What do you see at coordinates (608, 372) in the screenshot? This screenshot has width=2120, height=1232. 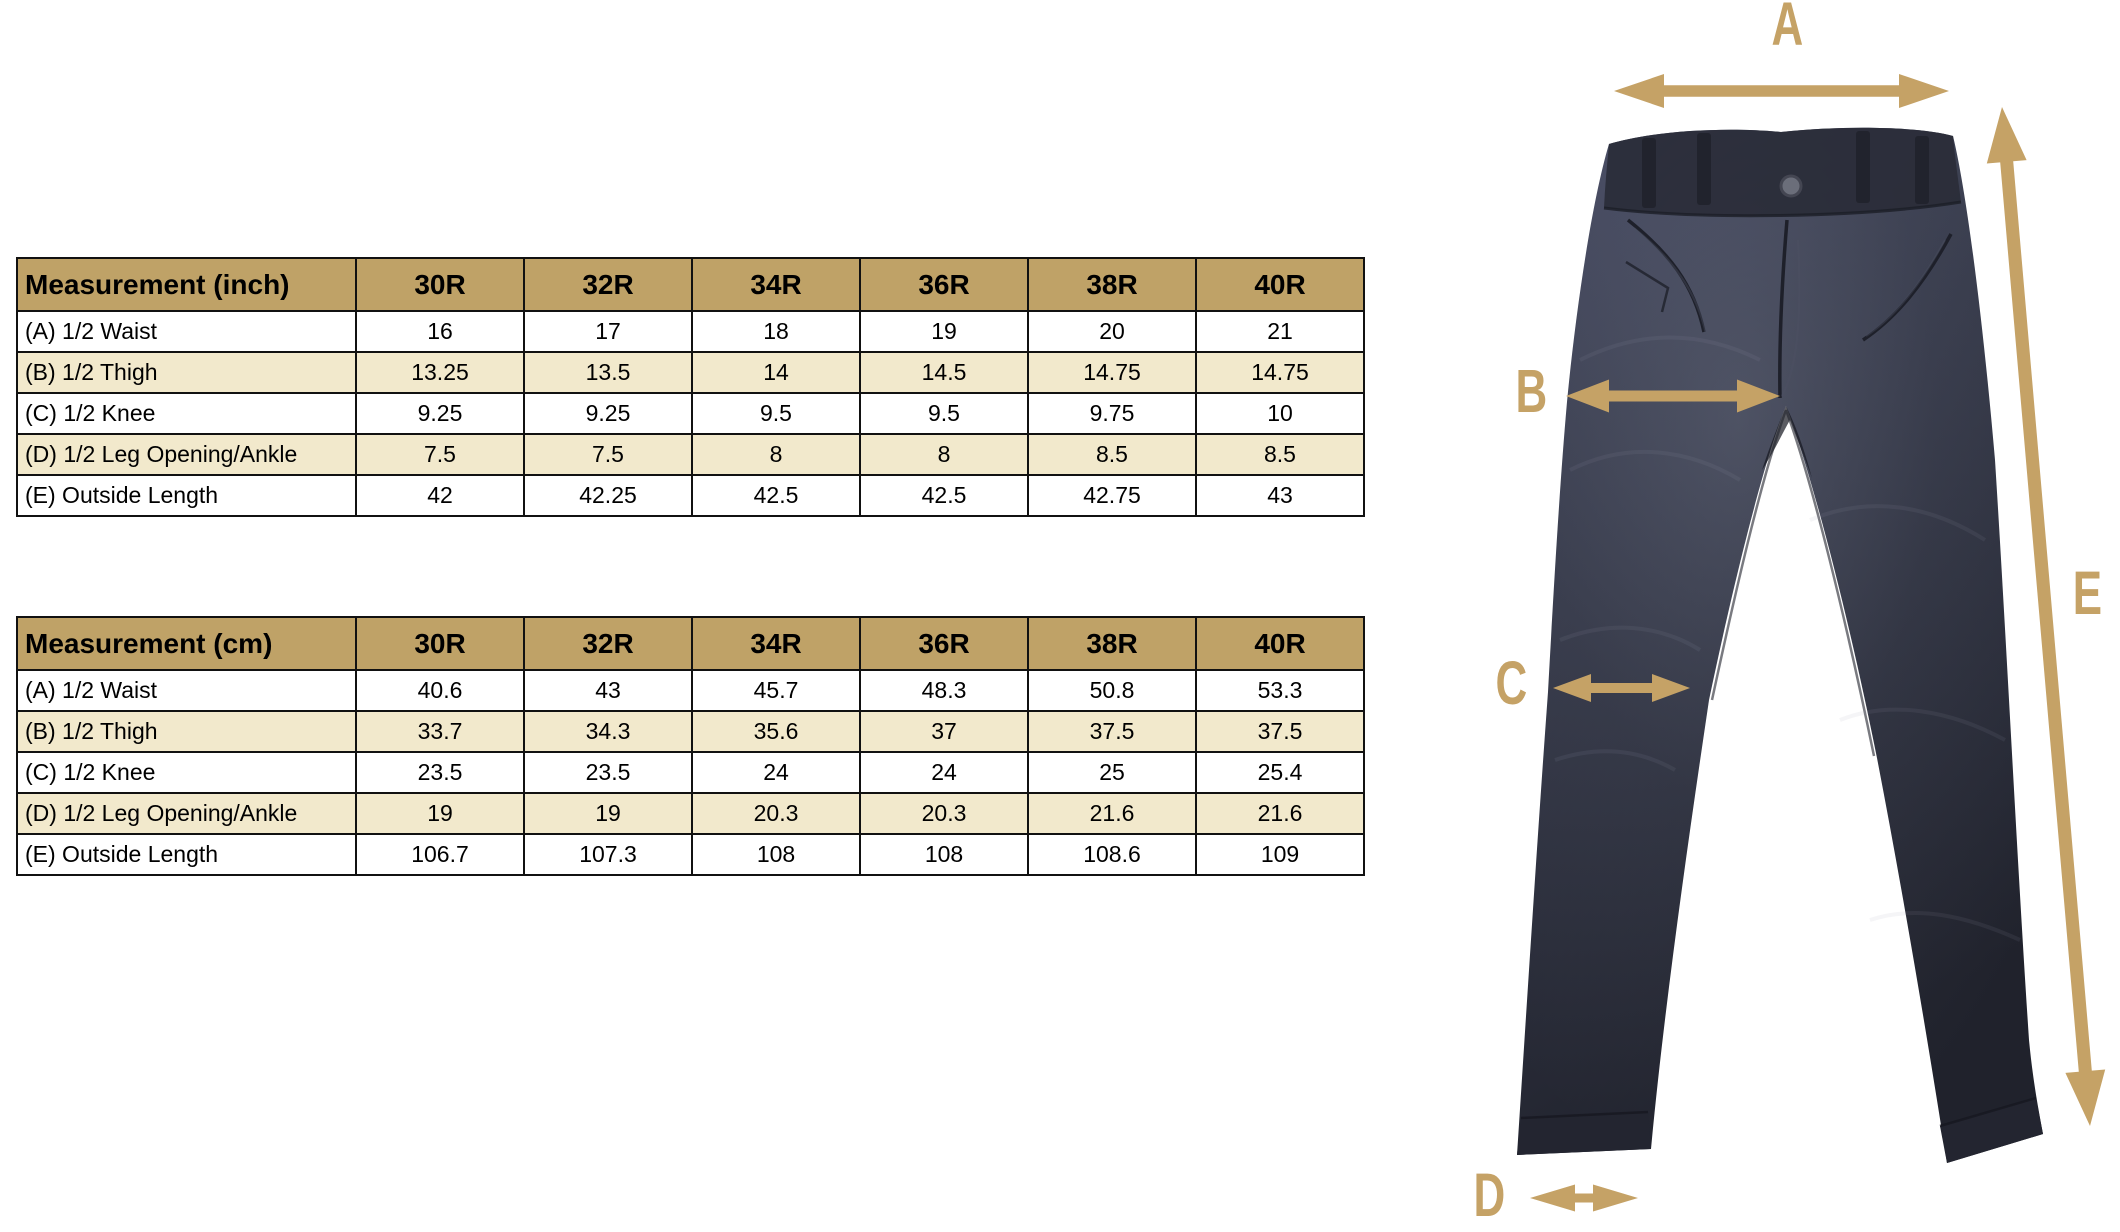 I see `cell: 13.5` at bounding box center [608, 372].